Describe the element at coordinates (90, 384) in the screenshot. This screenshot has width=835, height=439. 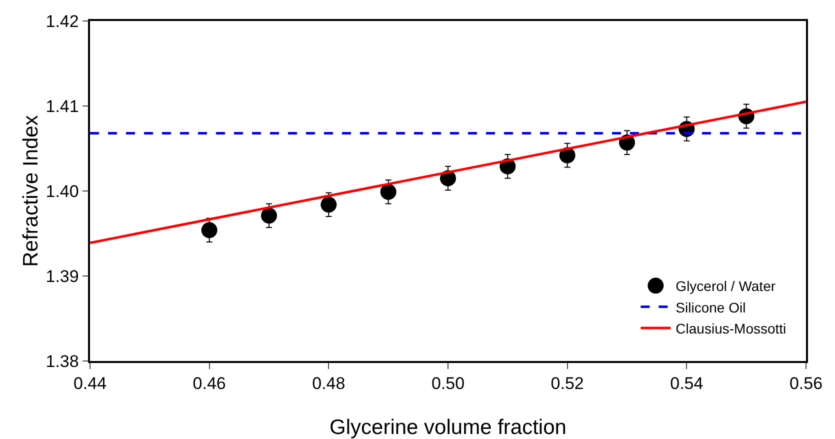
I see `x-tick-label: 0.44` at that location.